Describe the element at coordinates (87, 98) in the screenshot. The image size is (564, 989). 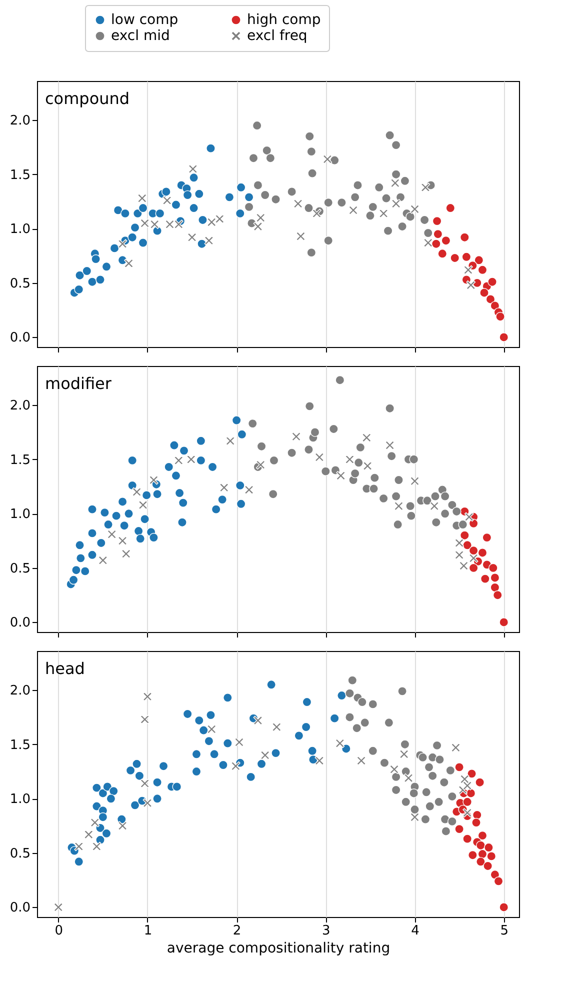
I see `text: compound` at that location.